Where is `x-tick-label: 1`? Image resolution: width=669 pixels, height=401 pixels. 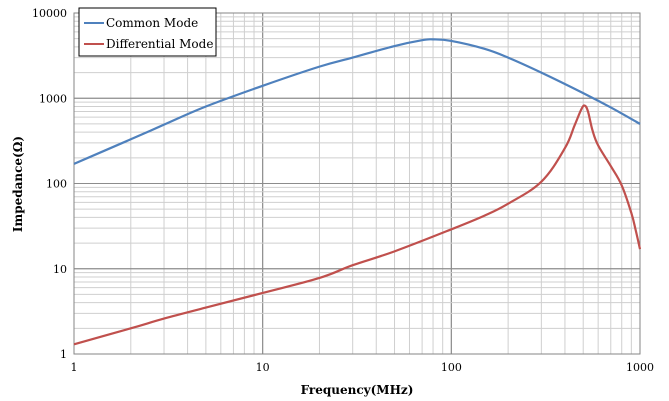
x-tick-label: 1 is located at coordinates (74, 367).